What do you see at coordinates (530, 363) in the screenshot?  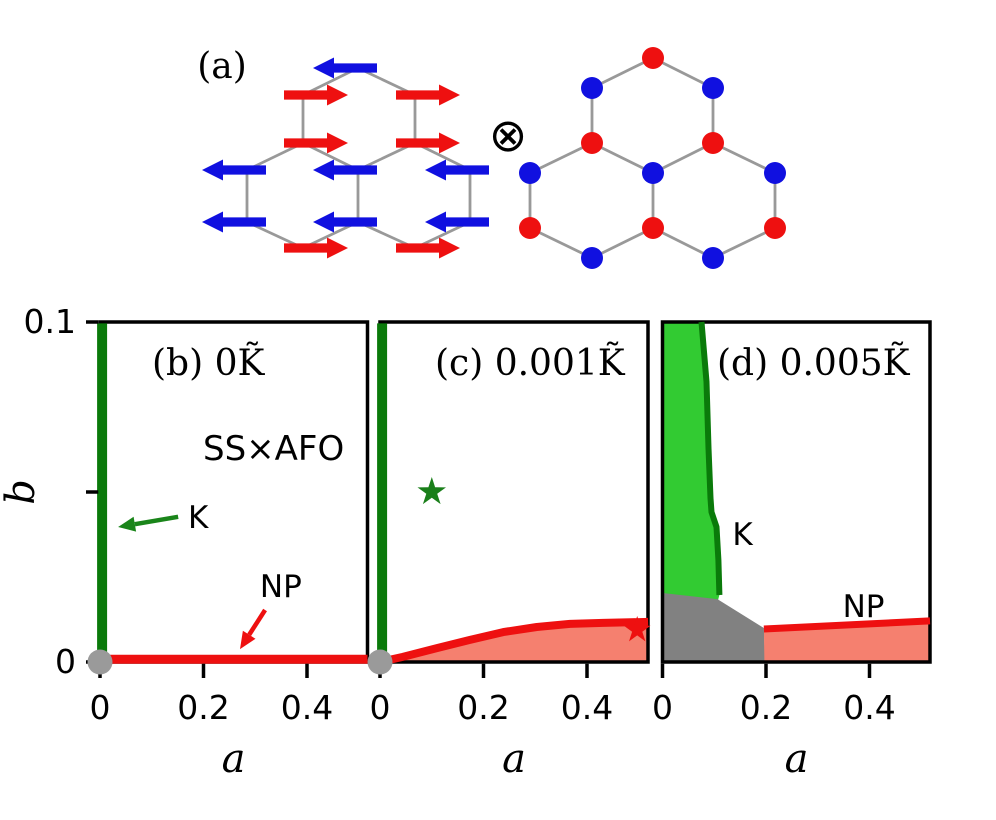 I see `panel-c-title: (c) 0.001K̃` at bounding box center [530, 363].